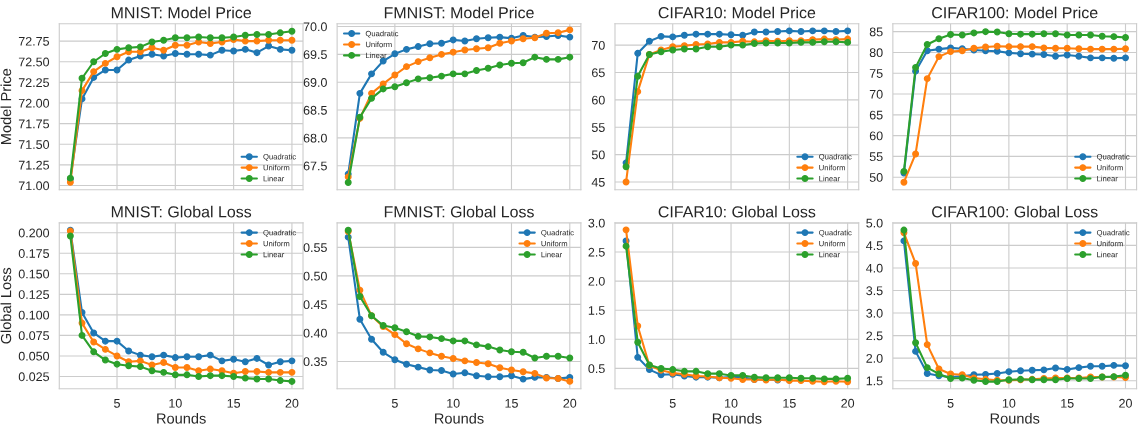  Describe the element at coordinates (34, 356) in the screenshot. I see `y-tick-label: 0.050` at that location.